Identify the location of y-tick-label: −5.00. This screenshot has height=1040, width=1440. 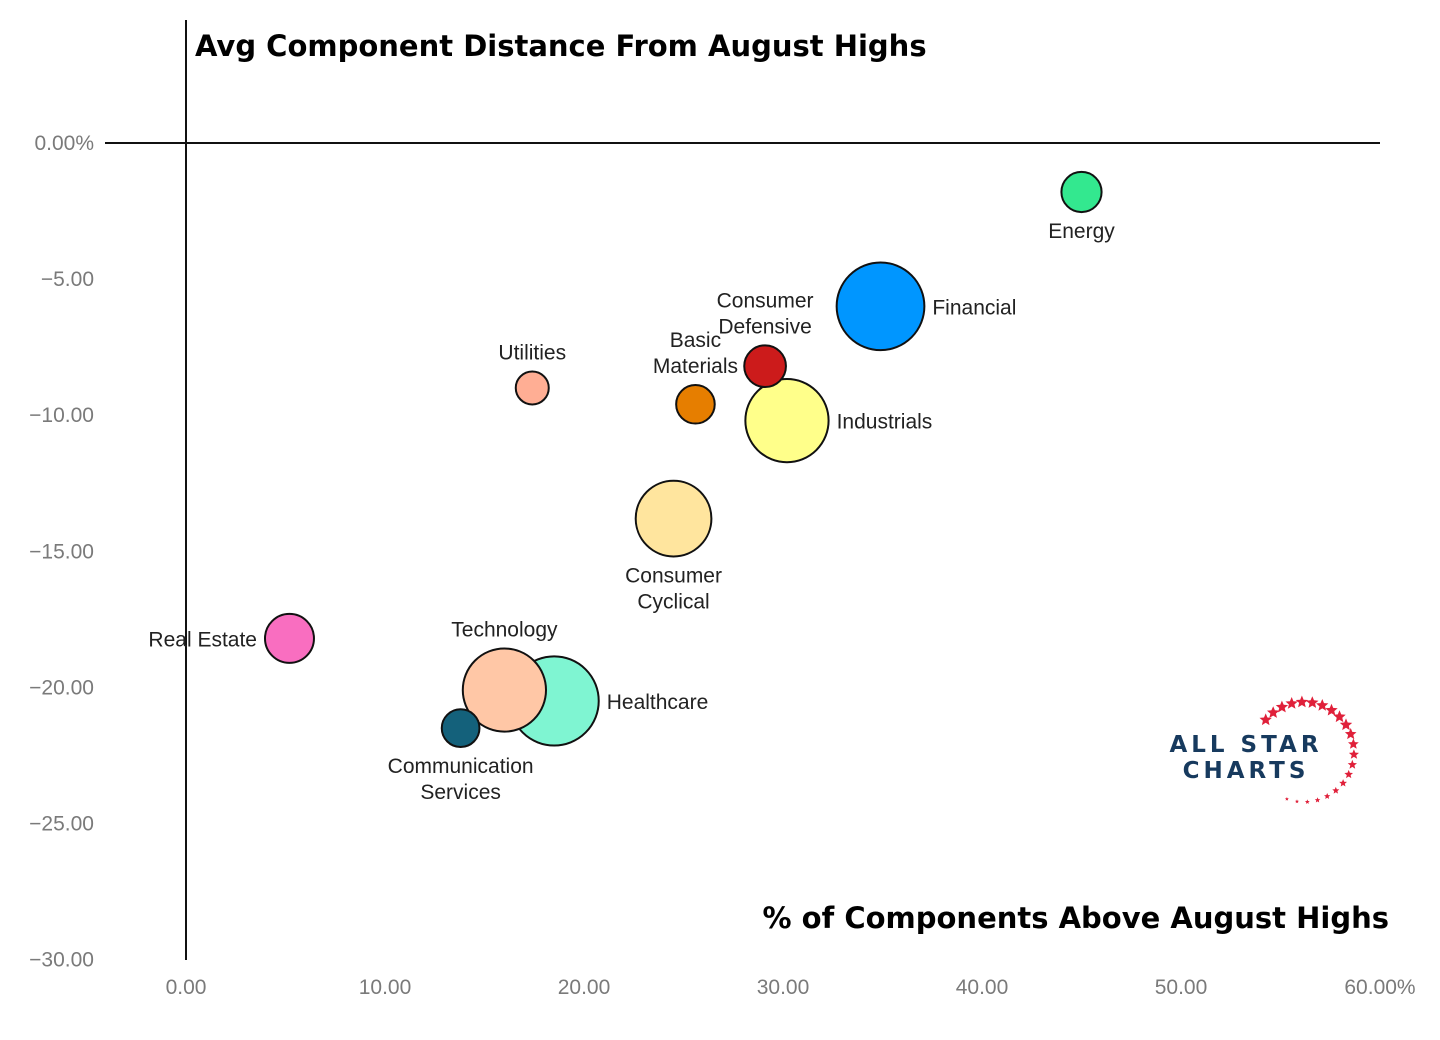
(67, 279).